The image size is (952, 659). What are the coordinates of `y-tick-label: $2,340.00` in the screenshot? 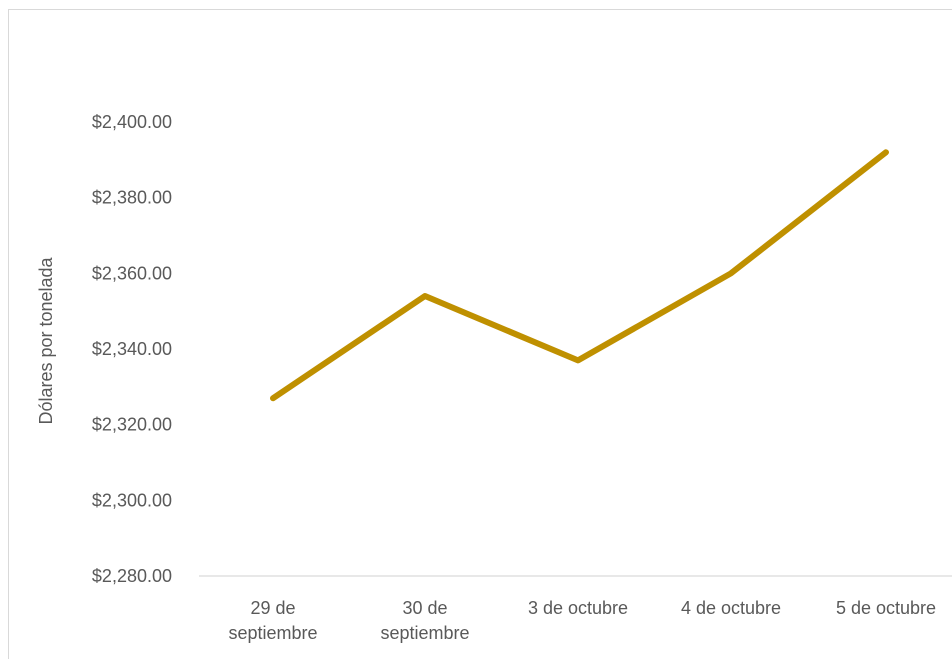 It's located at (132, 349).